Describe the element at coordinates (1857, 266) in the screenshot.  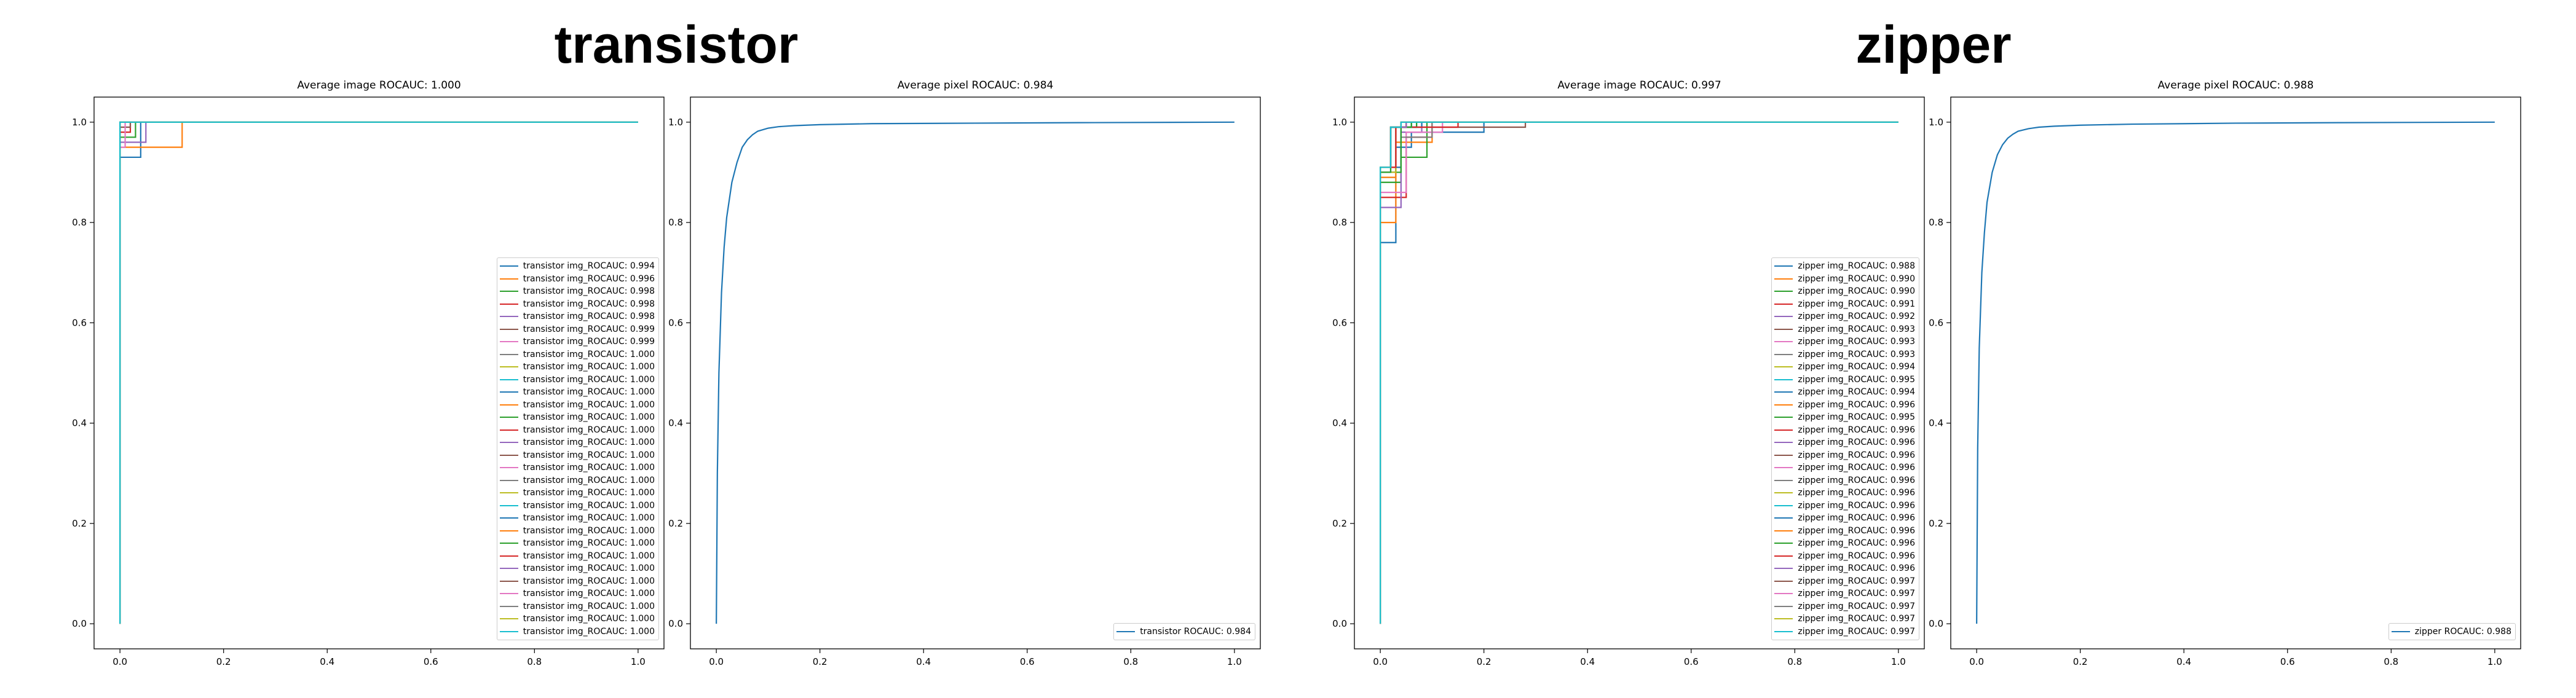
I see `legend-label: zipper img_ROCAUC: 0.988` at that location.